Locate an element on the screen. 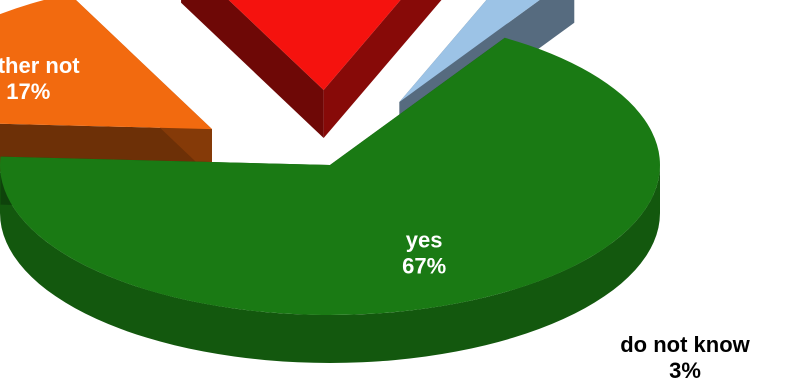 This screenshot has height=392, width=811. slice-value-rather-not: 17% is located at coordinates (28, 91).